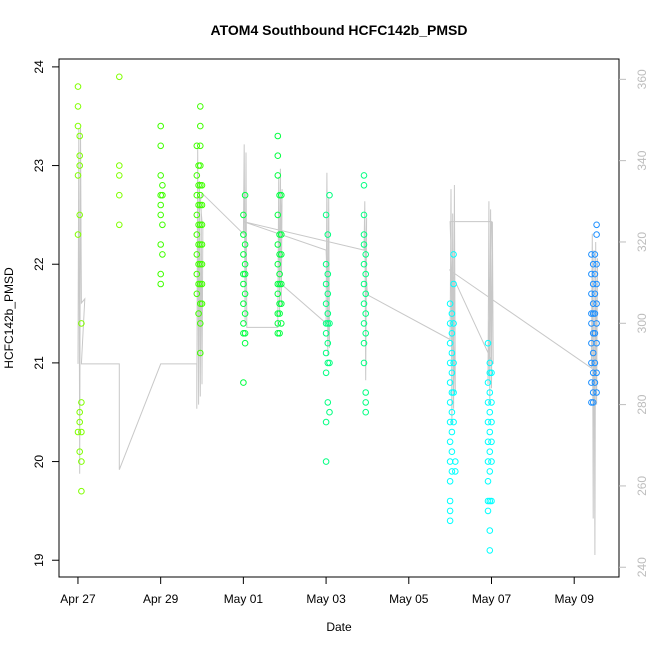 Image resolution: width=650 pixels, height=650 pixels. What do you see at coordinates (642, 160) in the screenshot?
I see `y2-tick-label: 340` at bounding box center [642, 160].